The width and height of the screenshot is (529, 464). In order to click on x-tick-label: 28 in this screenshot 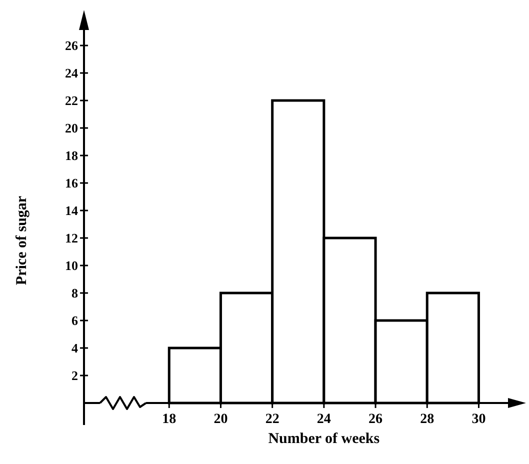, I will do `click(427, 419)`.